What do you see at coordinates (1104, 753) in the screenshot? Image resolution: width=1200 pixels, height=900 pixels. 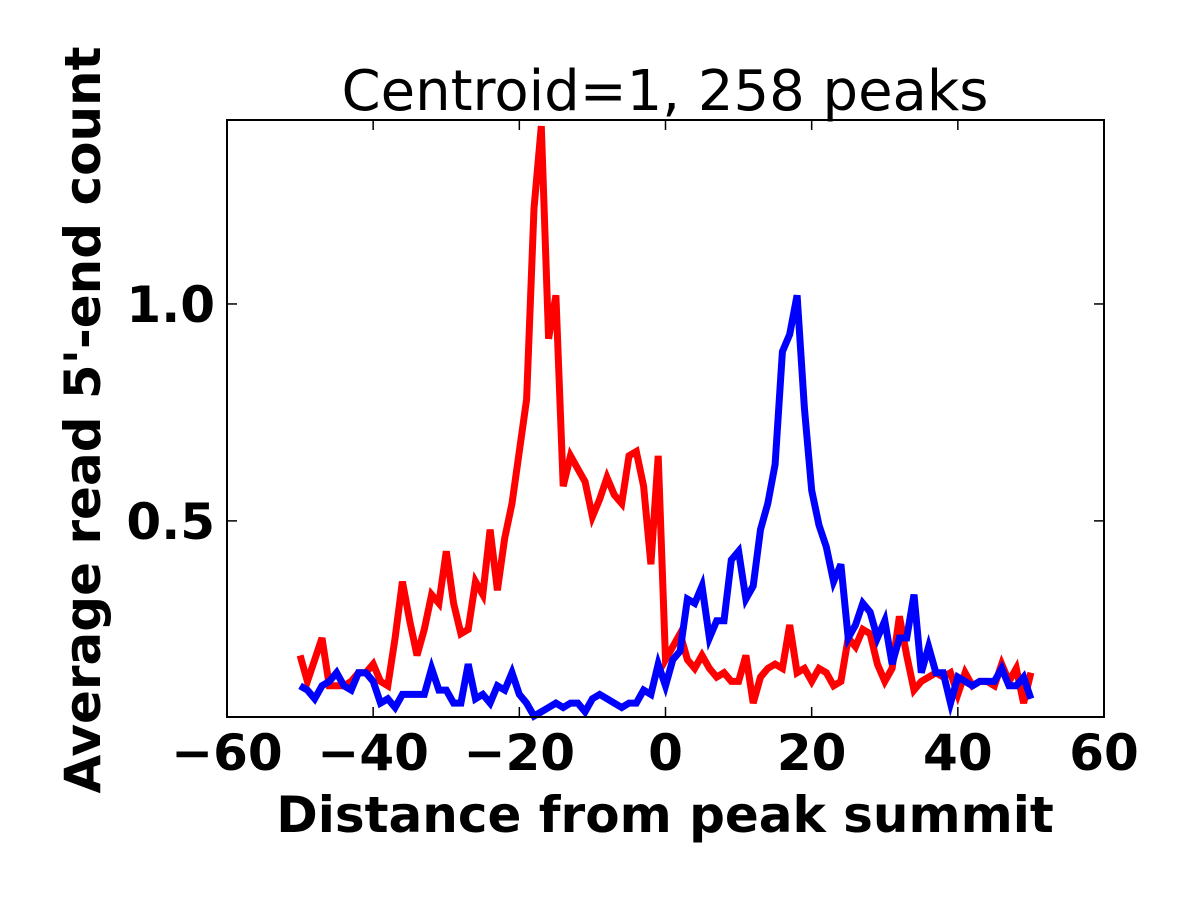 I see `x-tick-label: 60` at bounding box center [1104, 753].